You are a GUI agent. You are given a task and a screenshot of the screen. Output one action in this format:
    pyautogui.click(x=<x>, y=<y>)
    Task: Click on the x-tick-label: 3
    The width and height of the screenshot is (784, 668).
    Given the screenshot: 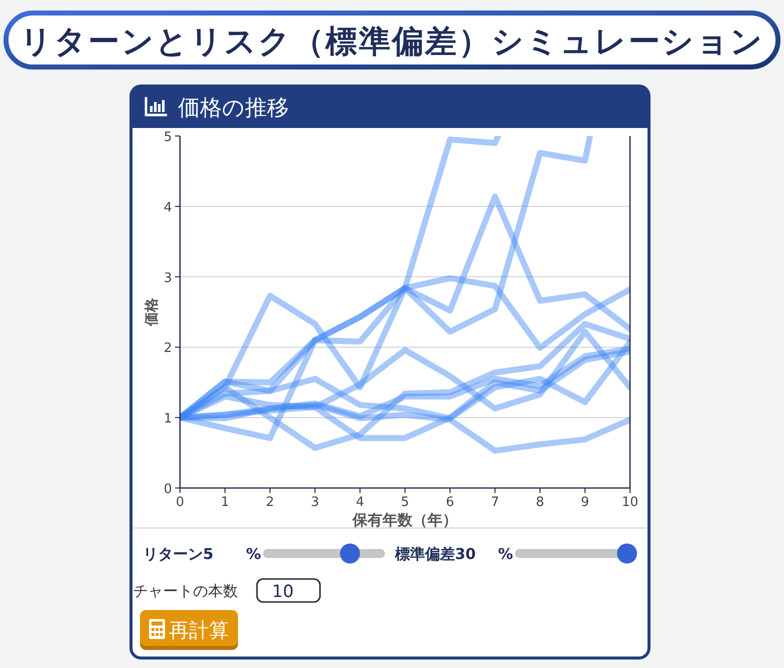 What is the action you would take?
    pyautogui.click(x=315, y=502)
    